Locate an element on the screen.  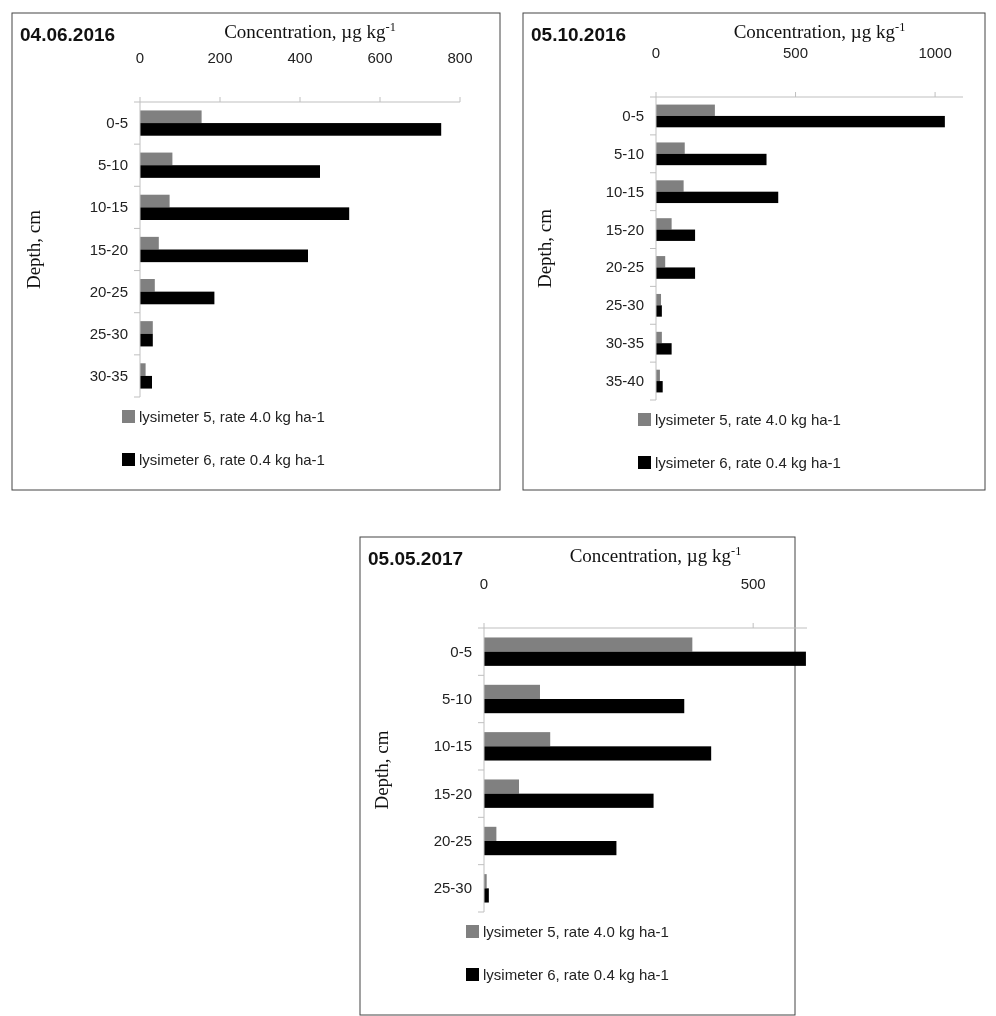
chart-title: 04.06.2016 is located at coordinates (68, 34).